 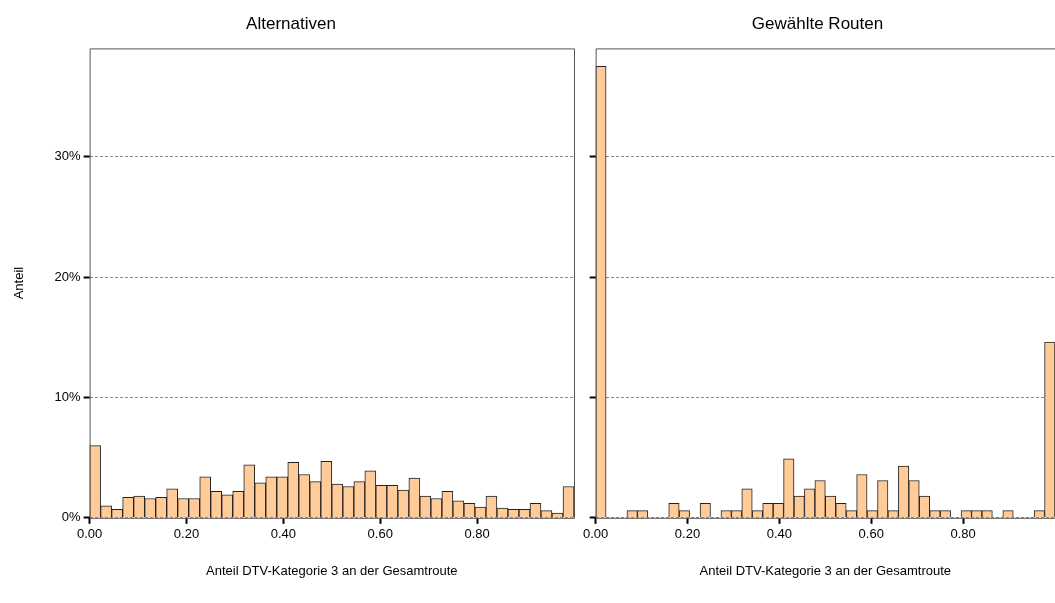 What do you see at coordinates (19, 283) in the screenshot?
I see `y-axis-title: Anteil` at bounding box center [19, 283].